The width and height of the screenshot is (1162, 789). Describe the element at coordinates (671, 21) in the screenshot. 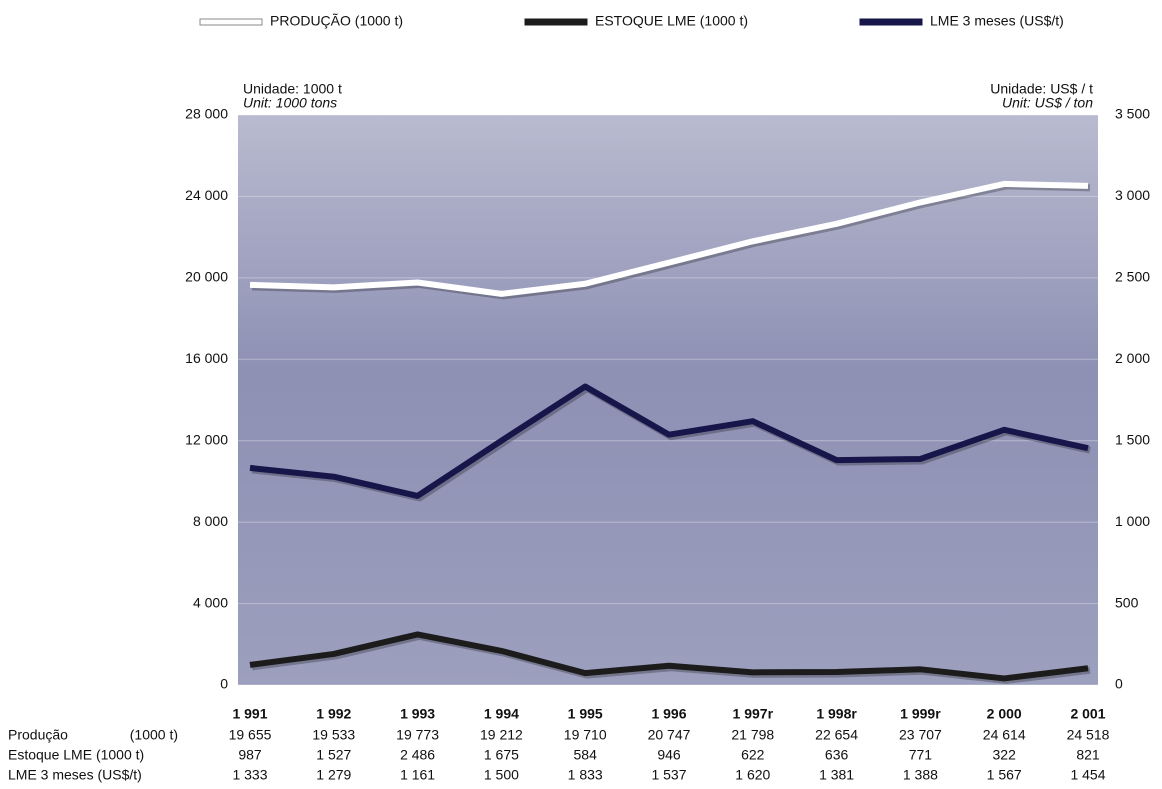

I see `legend-label: ESTOQUE LME (1000 t)` at that location.